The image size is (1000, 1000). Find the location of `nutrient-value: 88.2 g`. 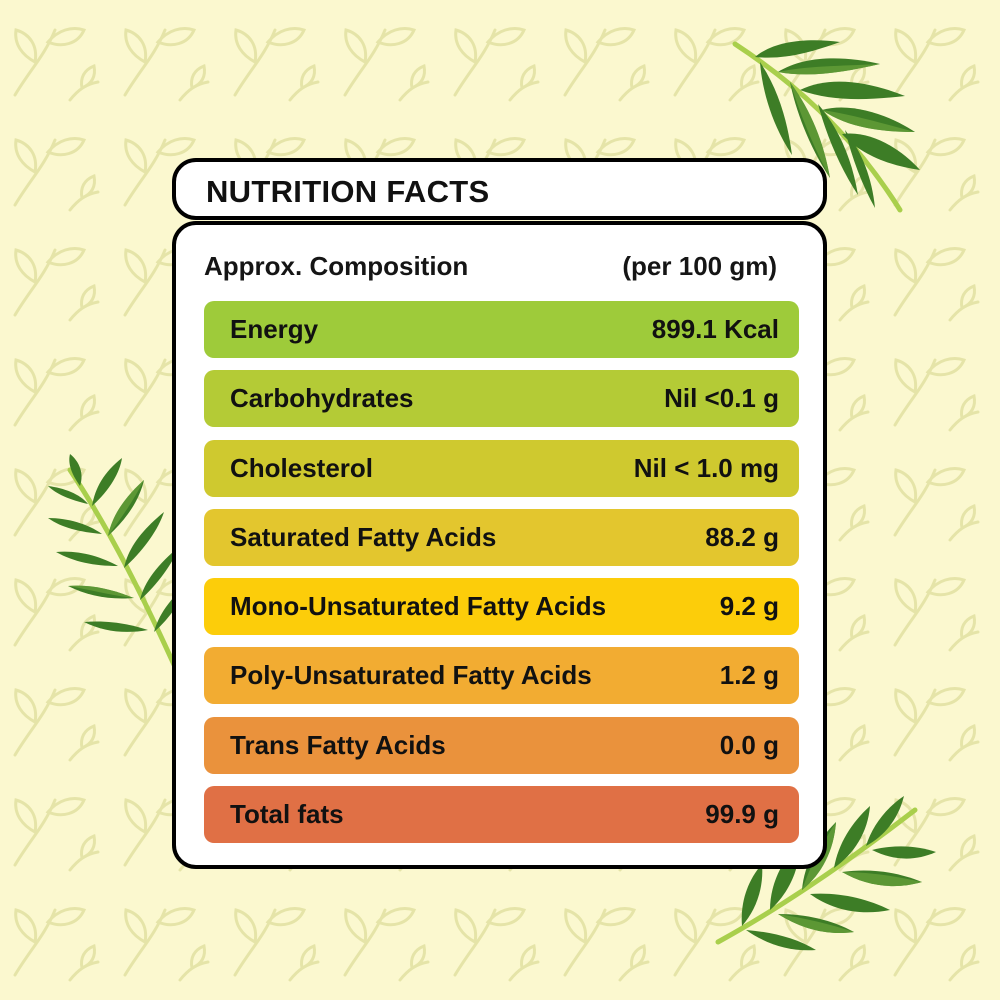

nutrient-value: 88.2 g is located at coordinates (742, 536).